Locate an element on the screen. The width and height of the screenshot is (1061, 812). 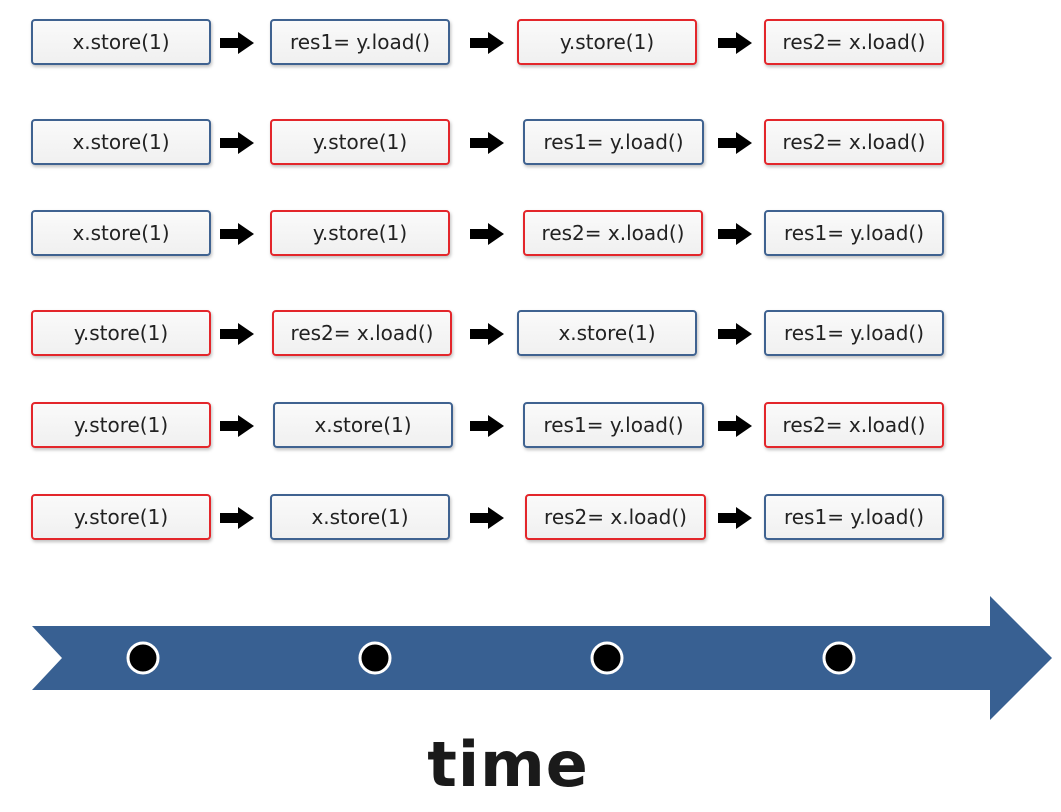
time-label: time is located at coordinates (508, 764).